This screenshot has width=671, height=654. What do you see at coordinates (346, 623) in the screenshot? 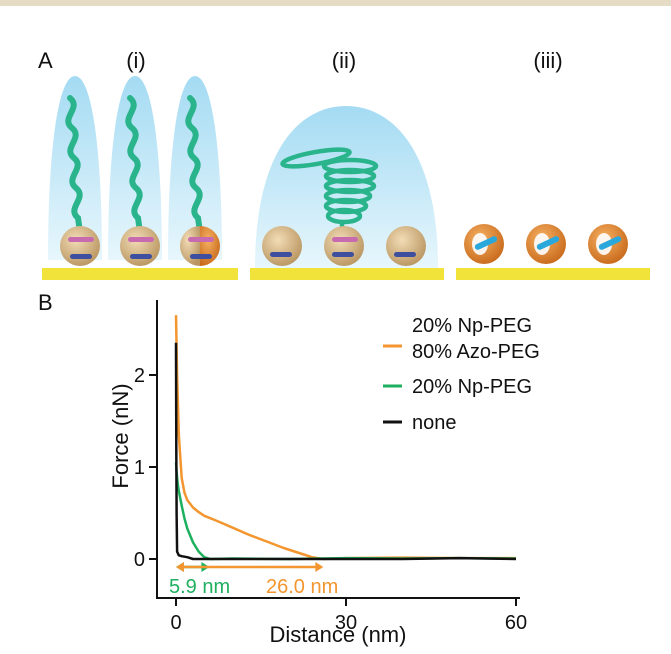
I see `x-tick-label: 30` at bounding box center [346, 623].